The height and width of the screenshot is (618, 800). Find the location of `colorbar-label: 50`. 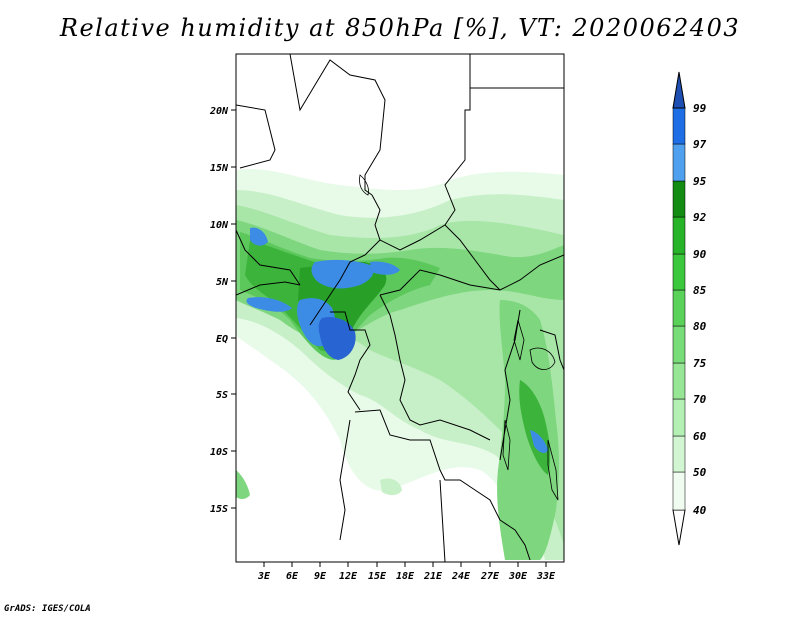

colorbar-label: 50 is located at coordinates (700, 472).